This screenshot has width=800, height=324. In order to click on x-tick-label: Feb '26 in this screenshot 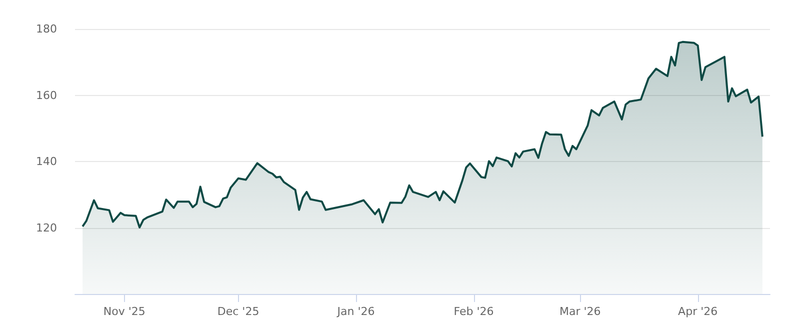, I will do `click(474, 311)`.